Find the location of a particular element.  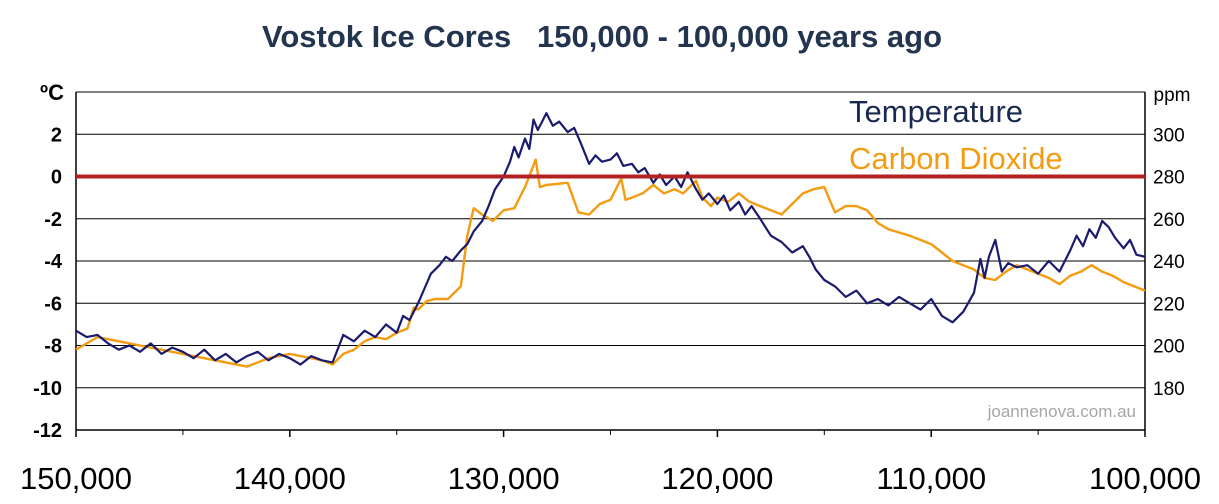

left-tick-label: 0 is located at coordinates (56, 178).